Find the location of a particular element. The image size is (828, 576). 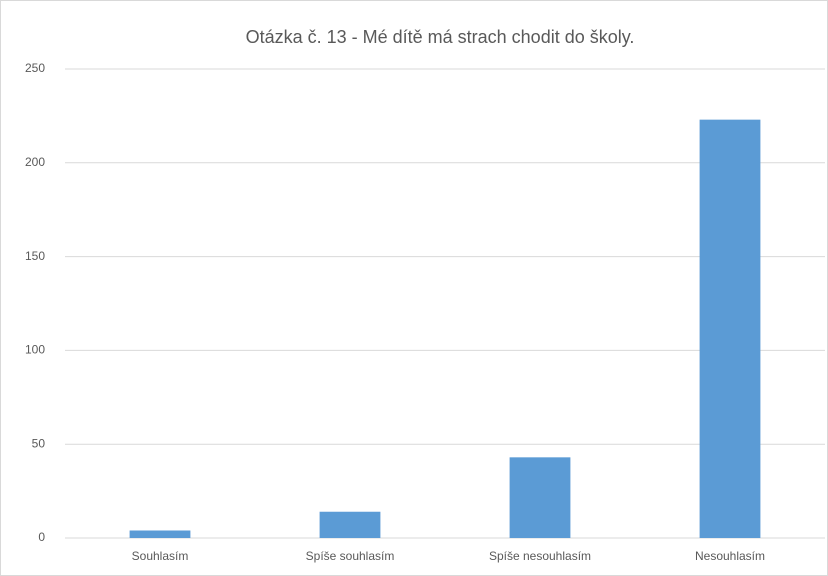

x-tick-label: Nesouhlasím is located at coordinates (730, 556).